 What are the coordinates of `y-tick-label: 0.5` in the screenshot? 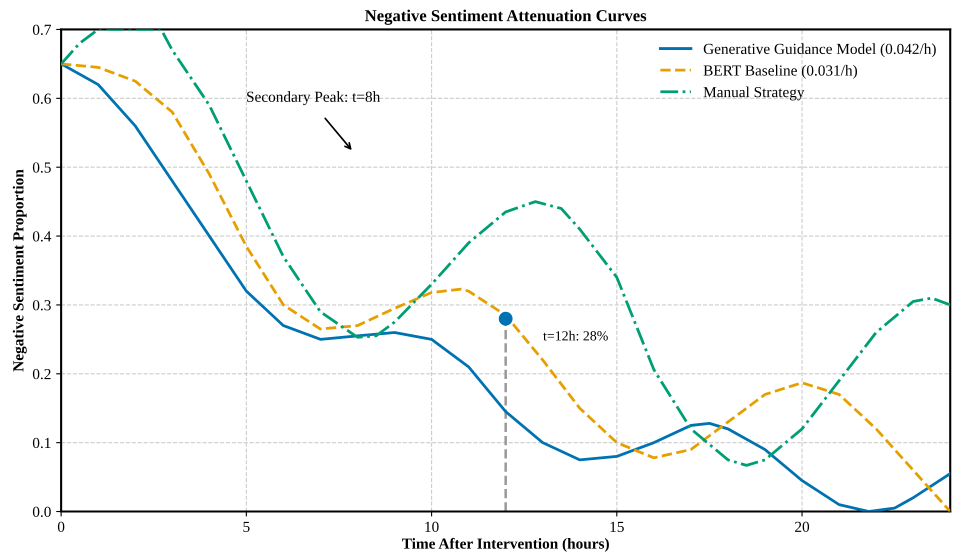 It's located at (41, 167).